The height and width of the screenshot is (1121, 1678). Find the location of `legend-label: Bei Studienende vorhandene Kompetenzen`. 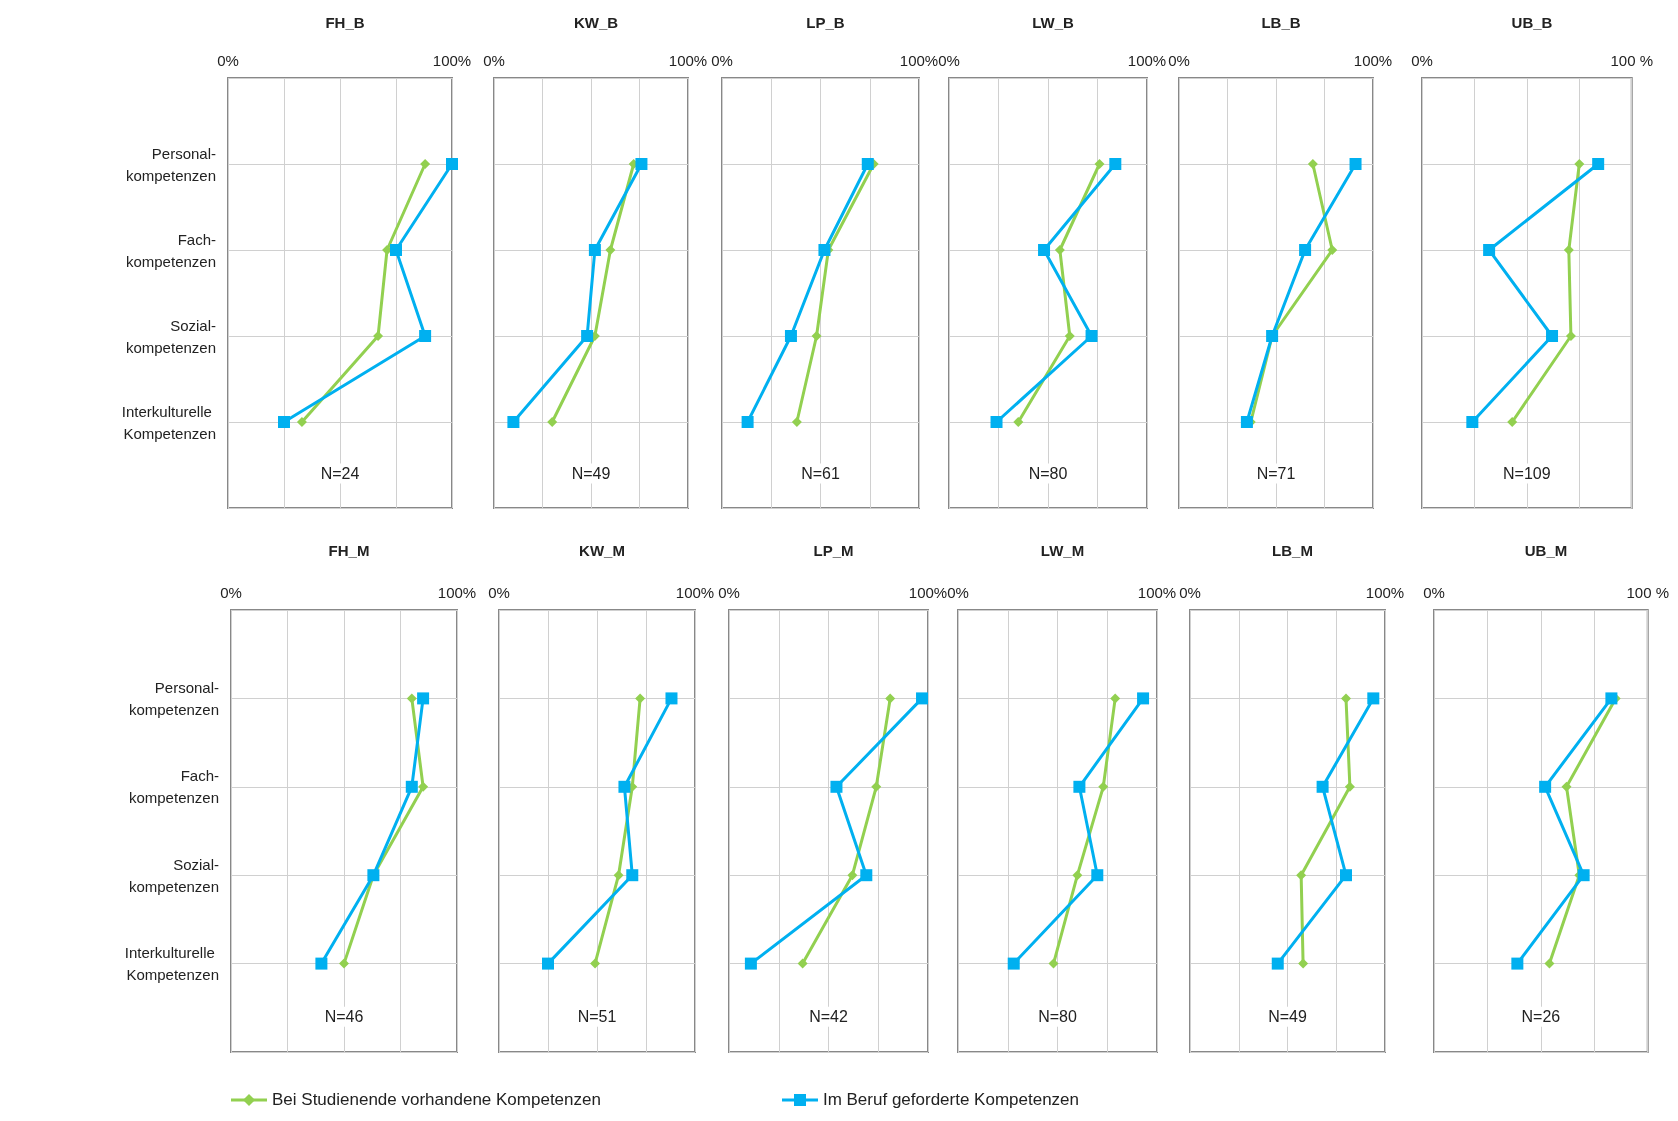

legend-label: Bei Studienende vorhandene Kompetenzen is located at coordinates (436, 1100).